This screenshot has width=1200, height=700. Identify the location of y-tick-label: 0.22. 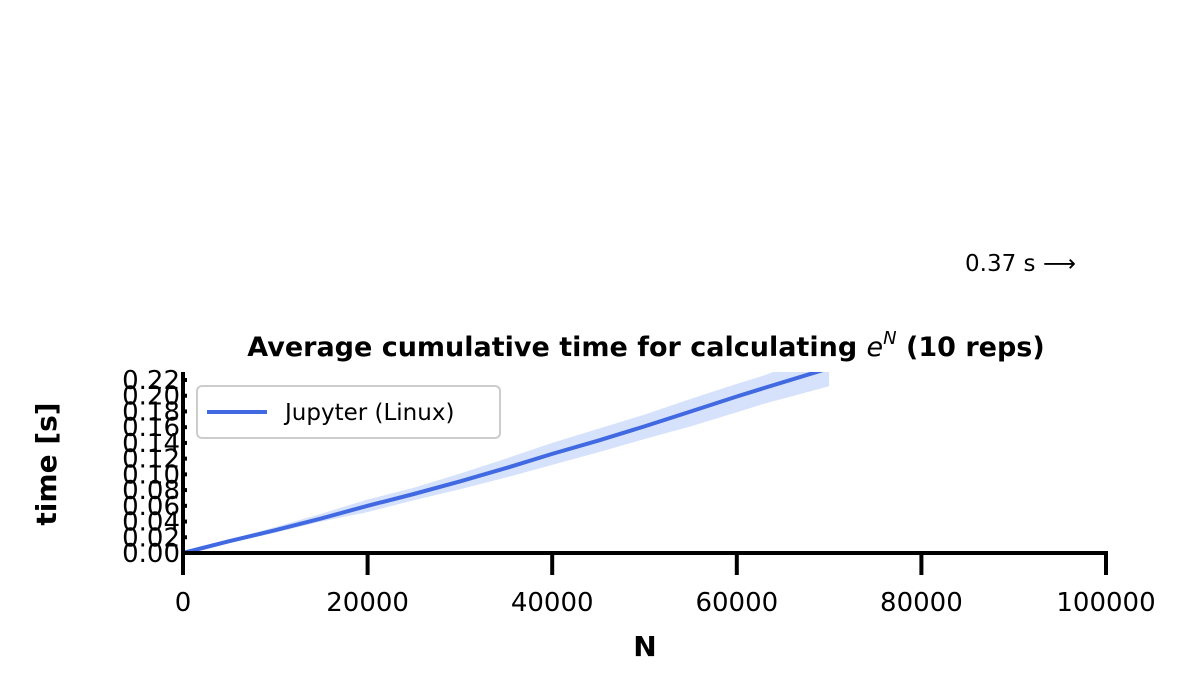
(151, 381).